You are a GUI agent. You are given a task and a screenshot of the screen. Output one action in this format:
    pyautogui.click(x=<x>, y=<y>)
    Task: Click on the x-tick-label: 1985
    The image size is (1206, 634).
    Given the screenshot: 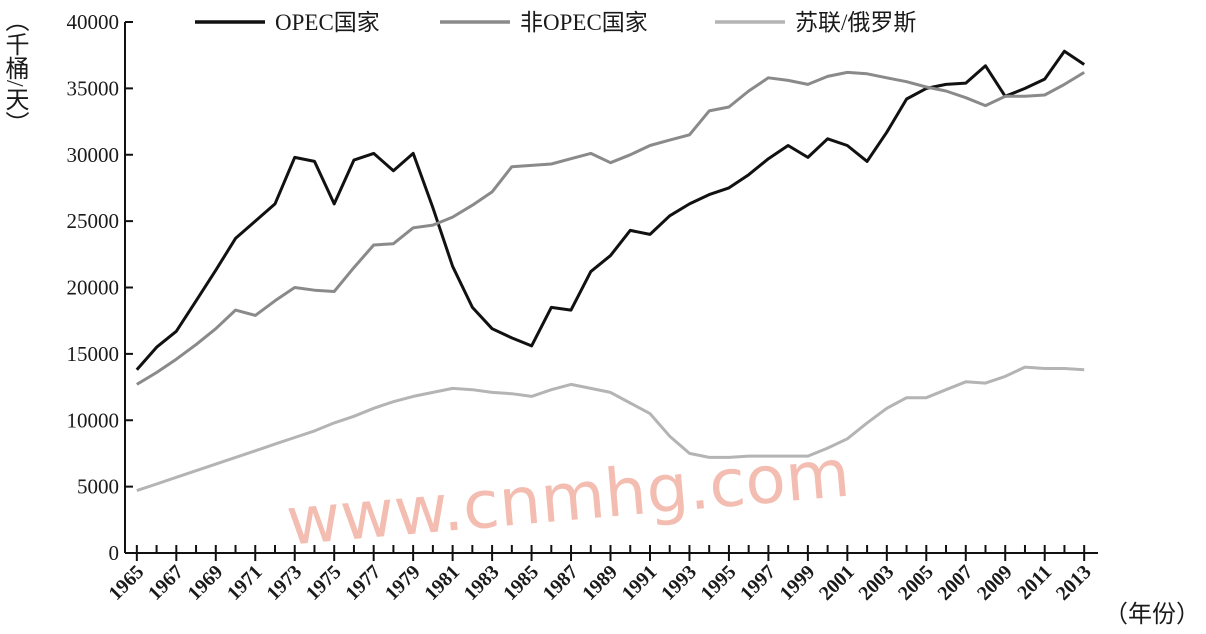 What is the action you would take?
    pyautogui.click(x=521, y=583)
    